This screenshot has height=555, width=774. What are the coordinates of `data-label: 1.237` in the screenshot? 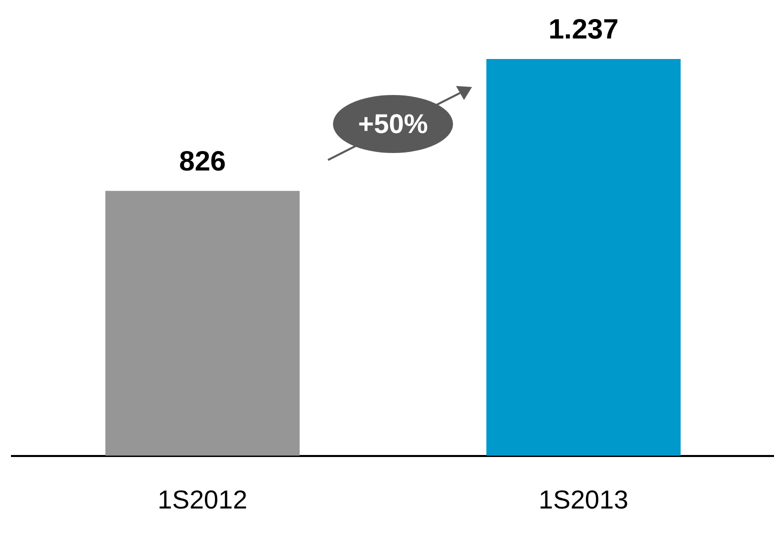 It's located at (583, 29).